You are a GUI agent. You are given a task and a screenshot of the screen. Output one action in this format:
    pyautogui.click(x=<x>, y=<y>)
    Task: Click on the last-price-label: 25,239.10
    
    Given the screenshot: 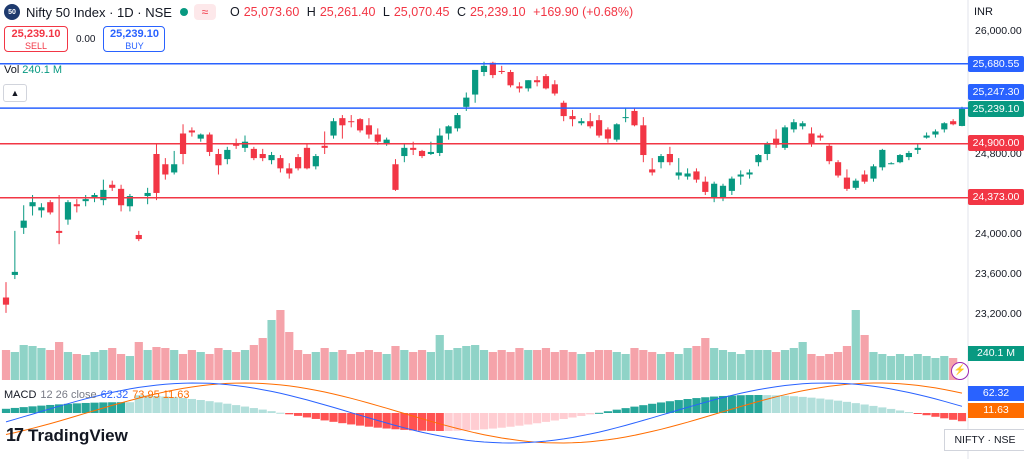 What is the action you would take?
    pyautogui.click(x=996, y=109)
    